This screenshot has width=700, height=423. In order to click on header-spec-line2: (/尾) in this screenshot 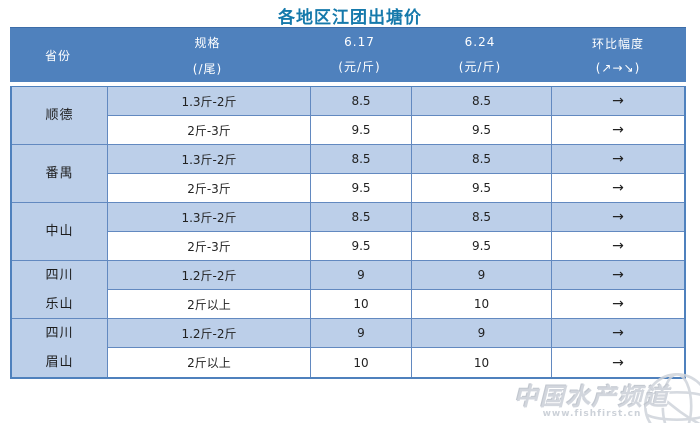, I will do `click(207, 68)`.